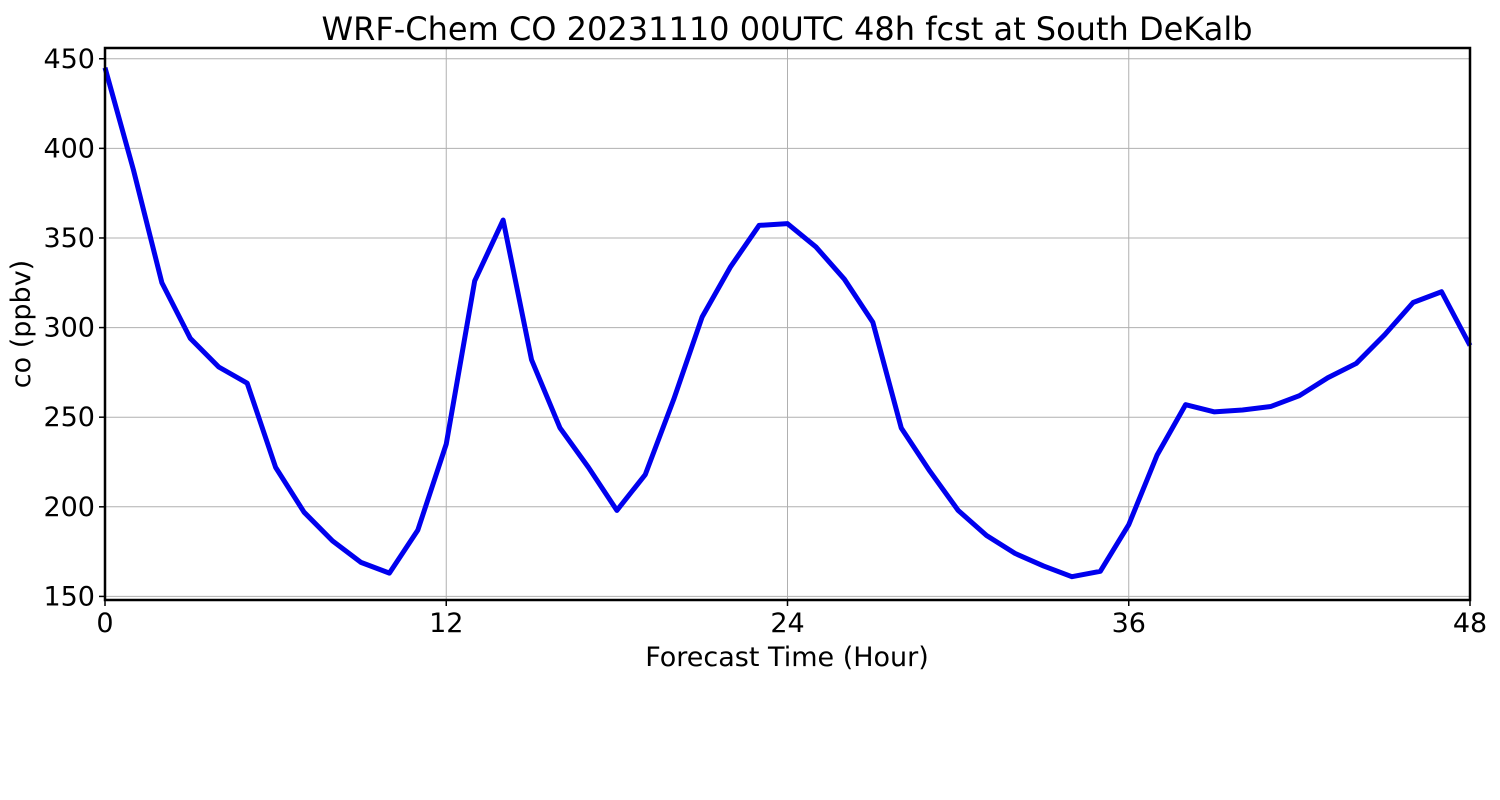  I want to click on y-axis-label: co (ppbv), so click(21, 324).